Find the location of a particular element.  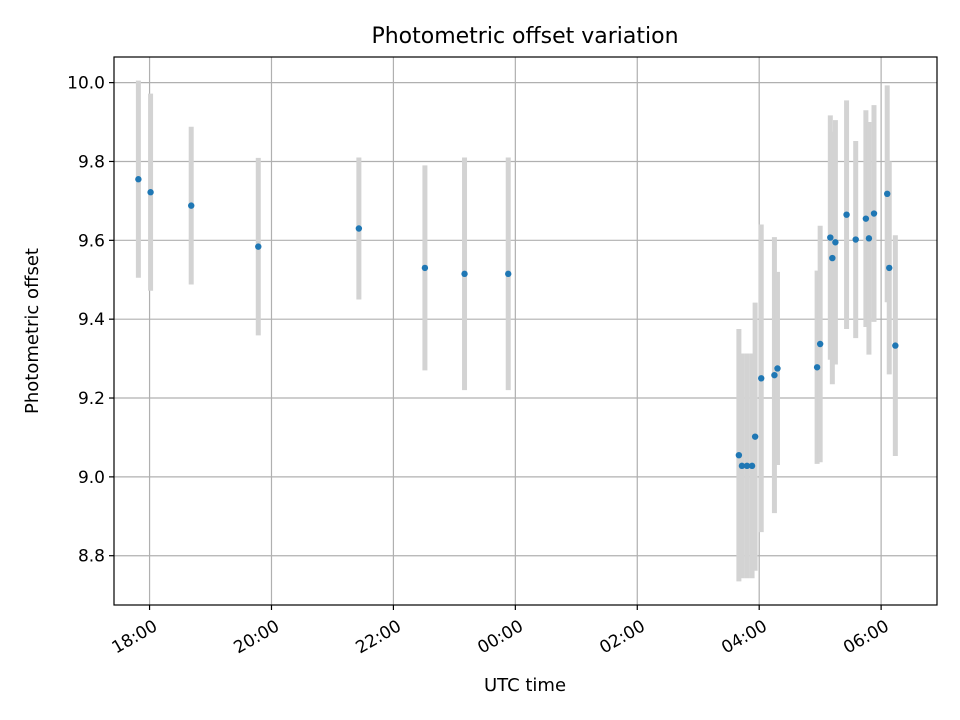

y-axis-label: Photometric offset is located at coordinates (32, 331).